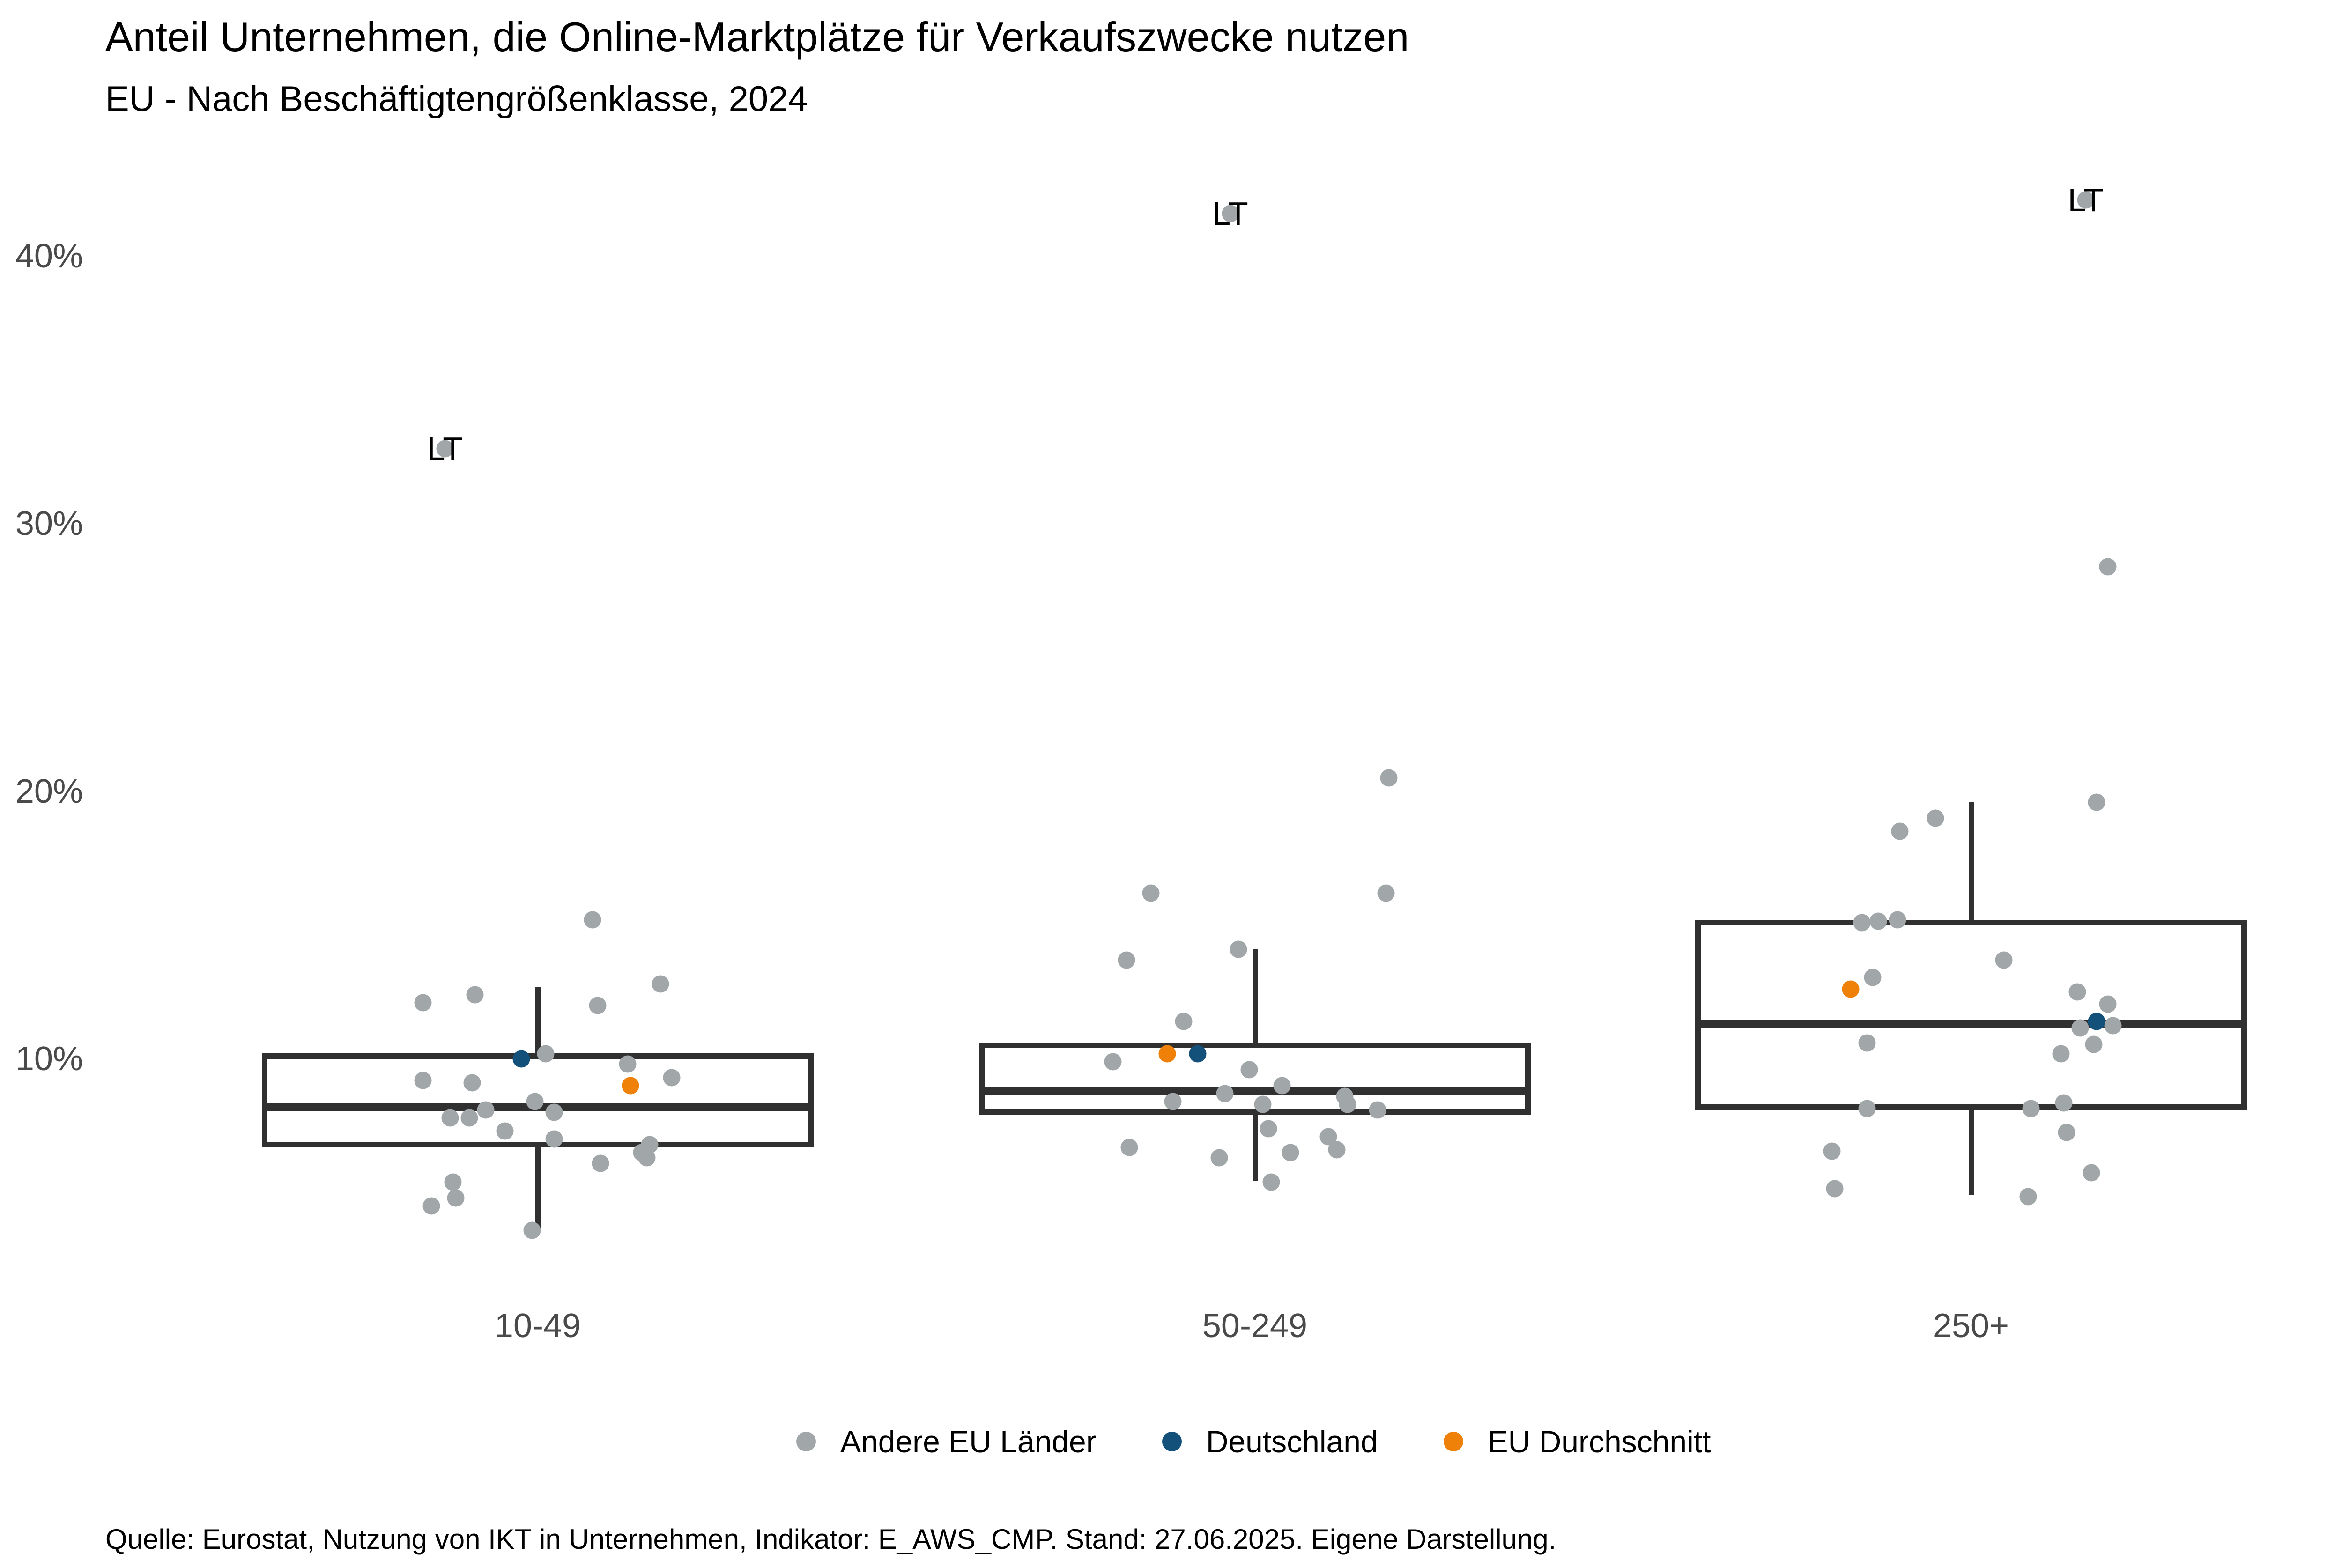 The height and width of the screenshot is (1568, 2342). I want to click on x-category-label: 10-49, so click(537, 1326).